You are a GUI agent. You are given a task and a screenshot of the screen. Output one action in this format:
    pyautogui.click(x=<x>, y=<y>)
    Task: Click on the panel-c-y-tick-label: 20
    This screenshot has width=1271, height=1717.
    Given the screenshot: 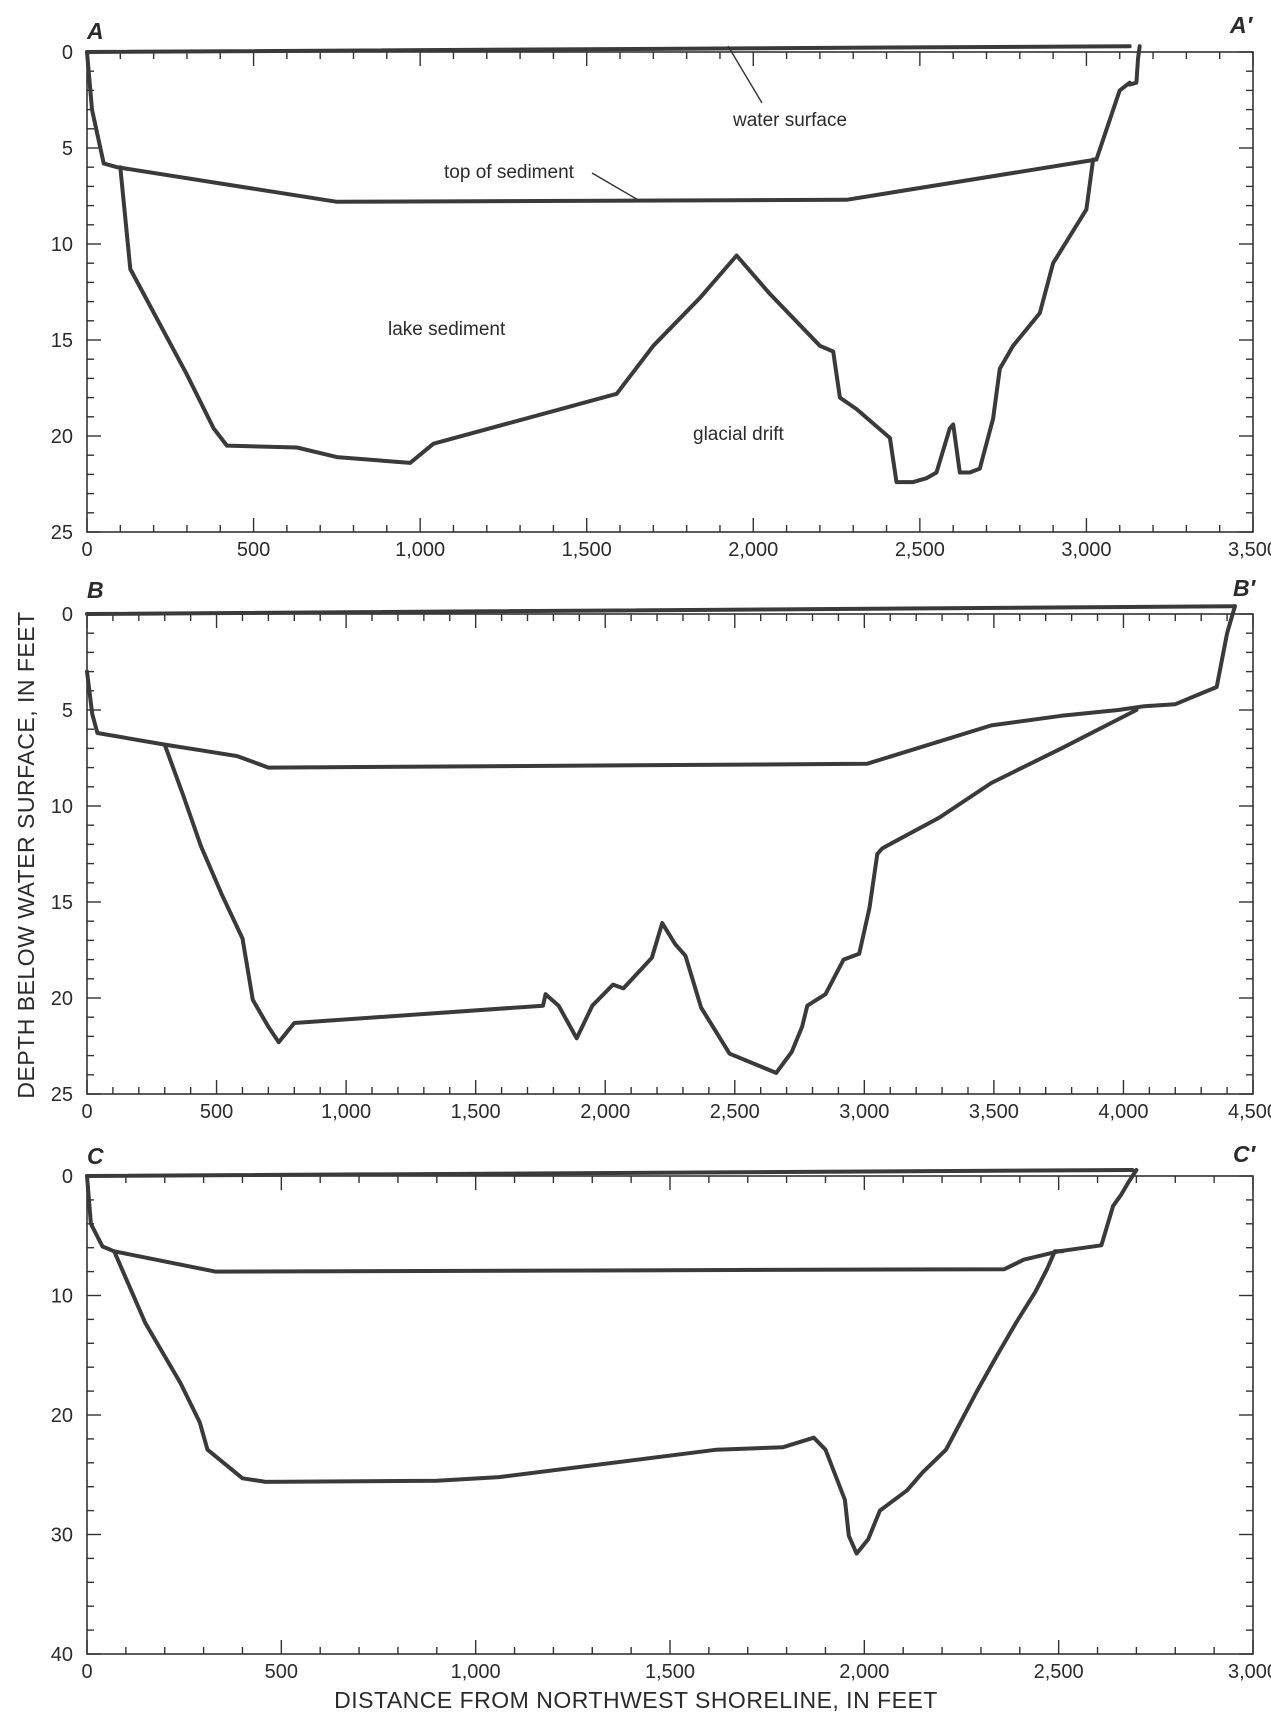 What is the action you would take?
    pyautogui.click(x=62, y=1416)
    